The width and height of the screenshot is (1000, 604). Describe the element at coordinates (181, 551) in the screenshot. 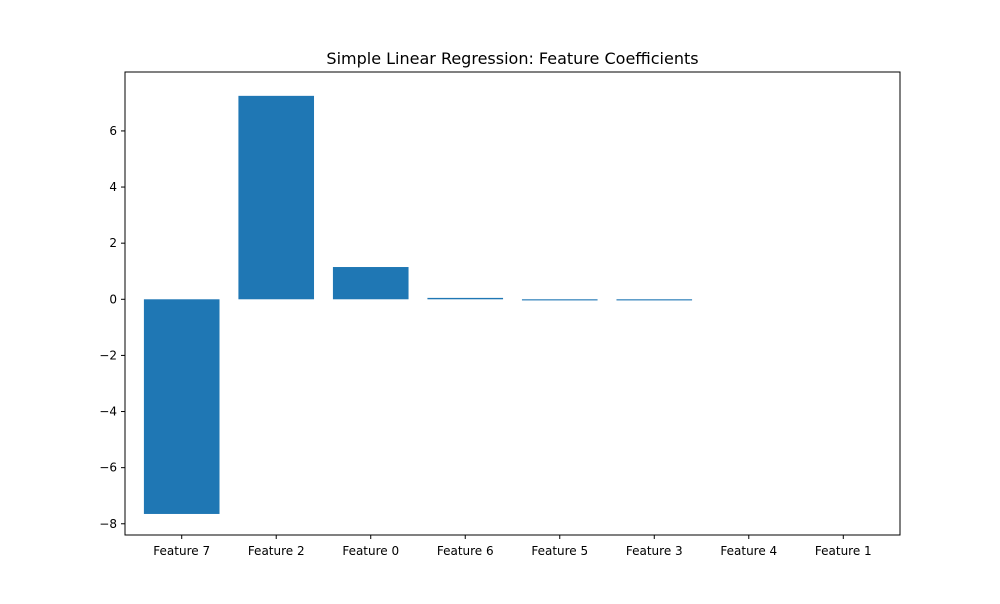

I see `x-tick-label: Feature 7` at that location.